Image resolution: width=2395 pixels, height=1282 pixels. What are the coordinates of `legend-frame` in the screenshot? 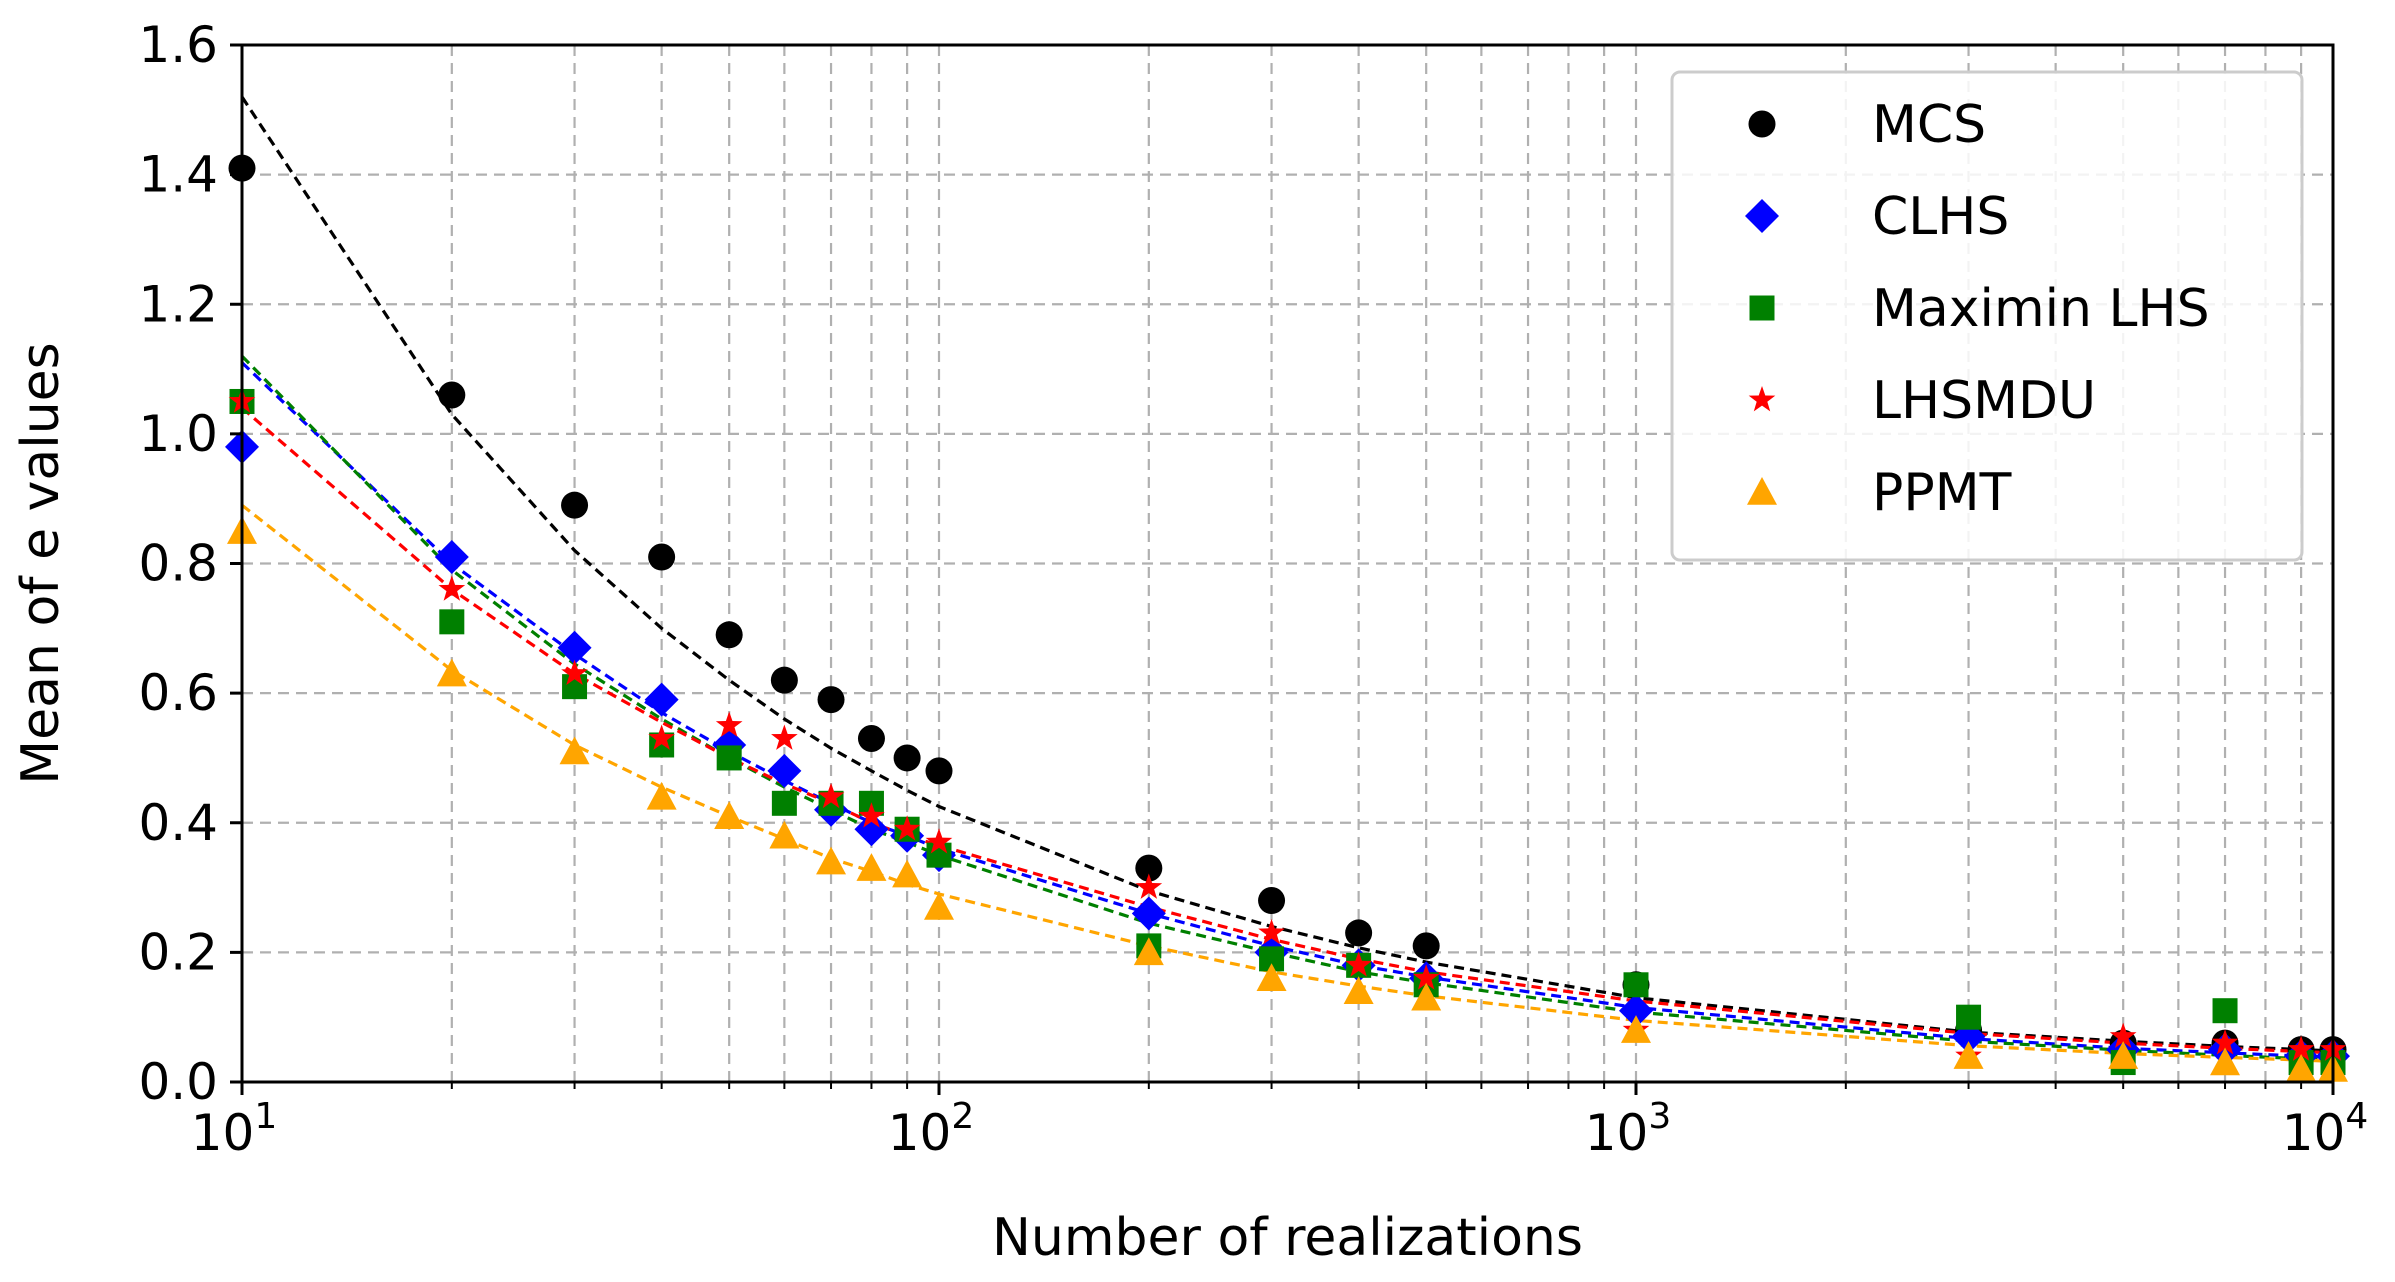 It's located at (1987, 316).